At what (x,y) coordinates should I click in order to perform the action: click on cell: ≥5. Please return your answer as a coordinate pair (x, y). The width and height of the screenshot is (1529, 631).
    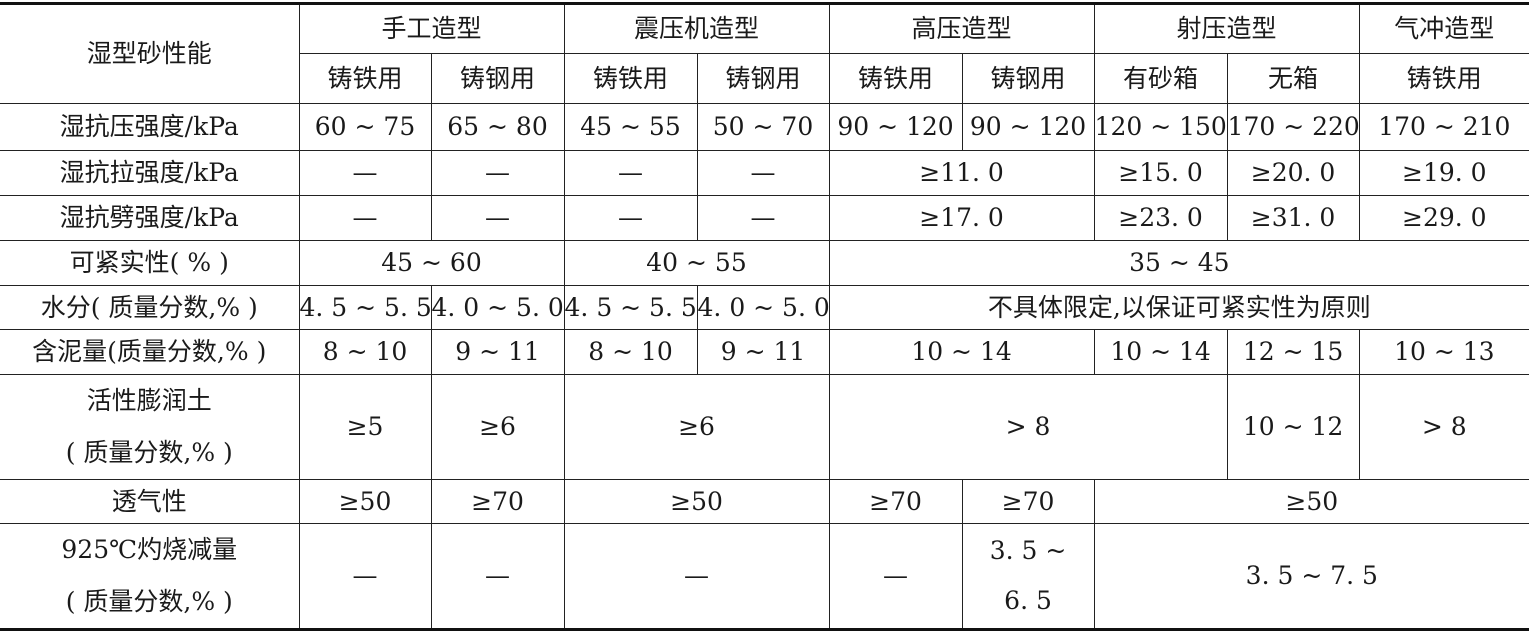
    Looking at the image, I should click on (365, 427).